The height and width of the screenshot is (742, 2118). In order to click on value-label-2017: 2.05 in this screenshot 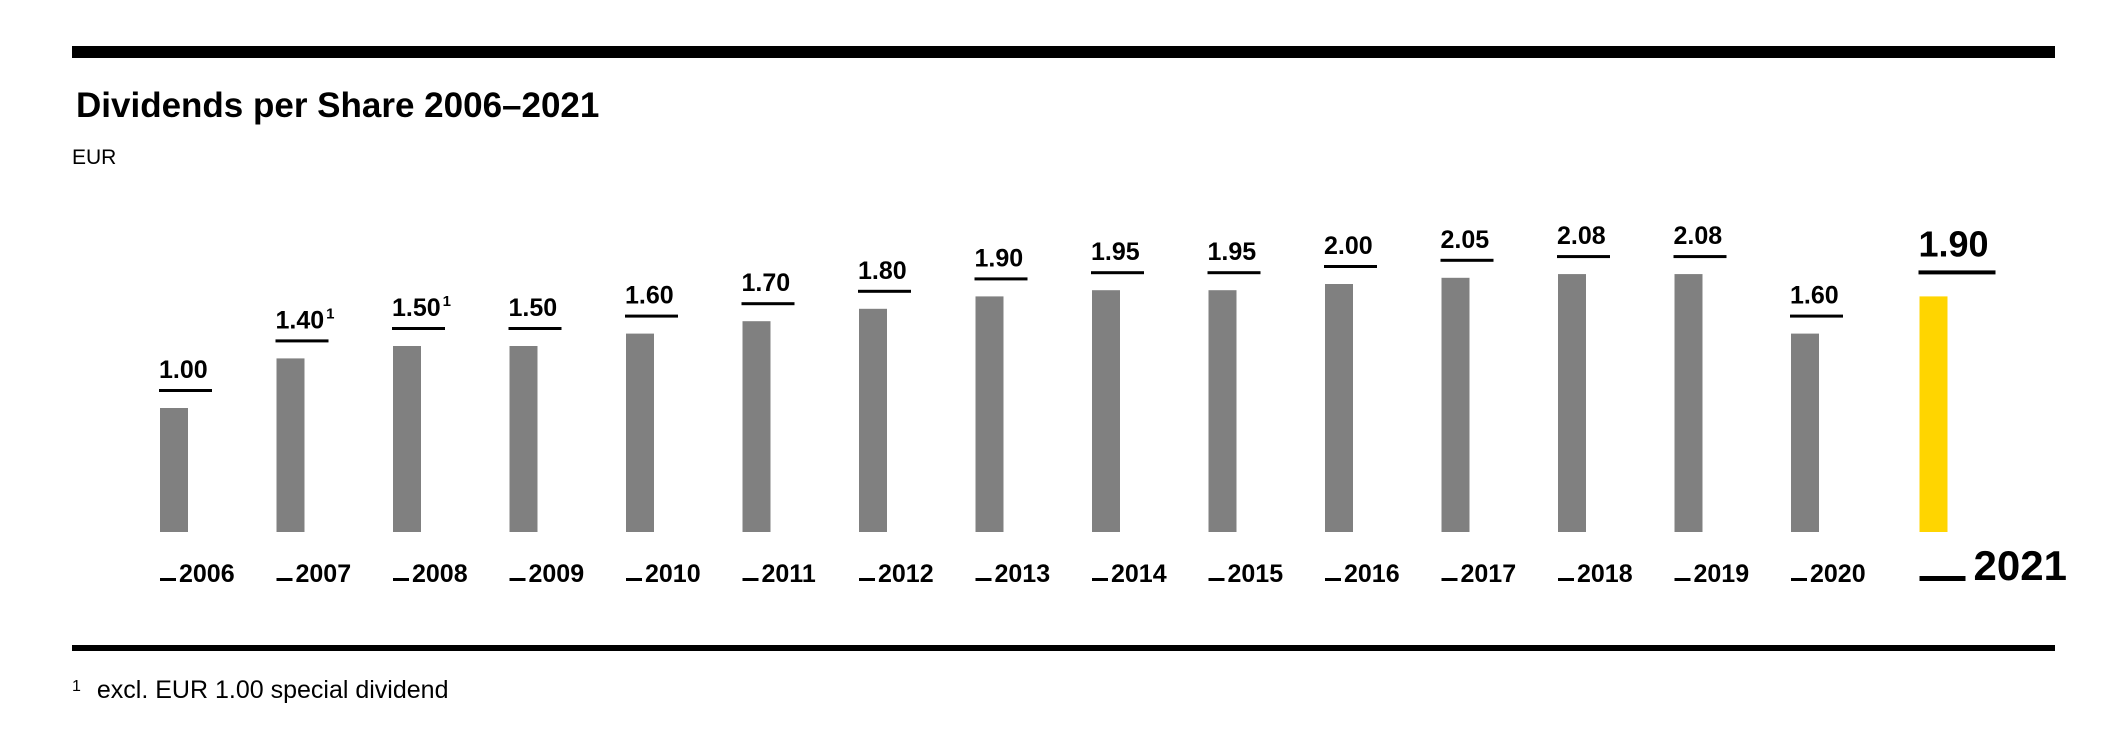, I will do `click(1465, 240)`.